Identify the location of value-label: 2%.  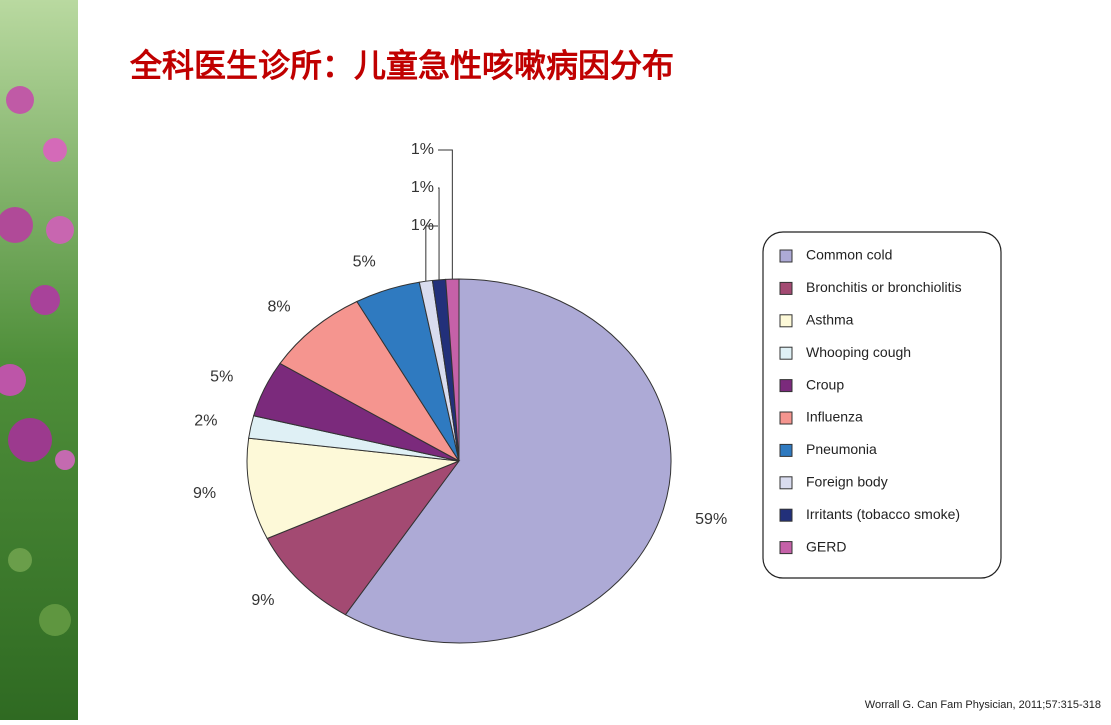
(205, 421).